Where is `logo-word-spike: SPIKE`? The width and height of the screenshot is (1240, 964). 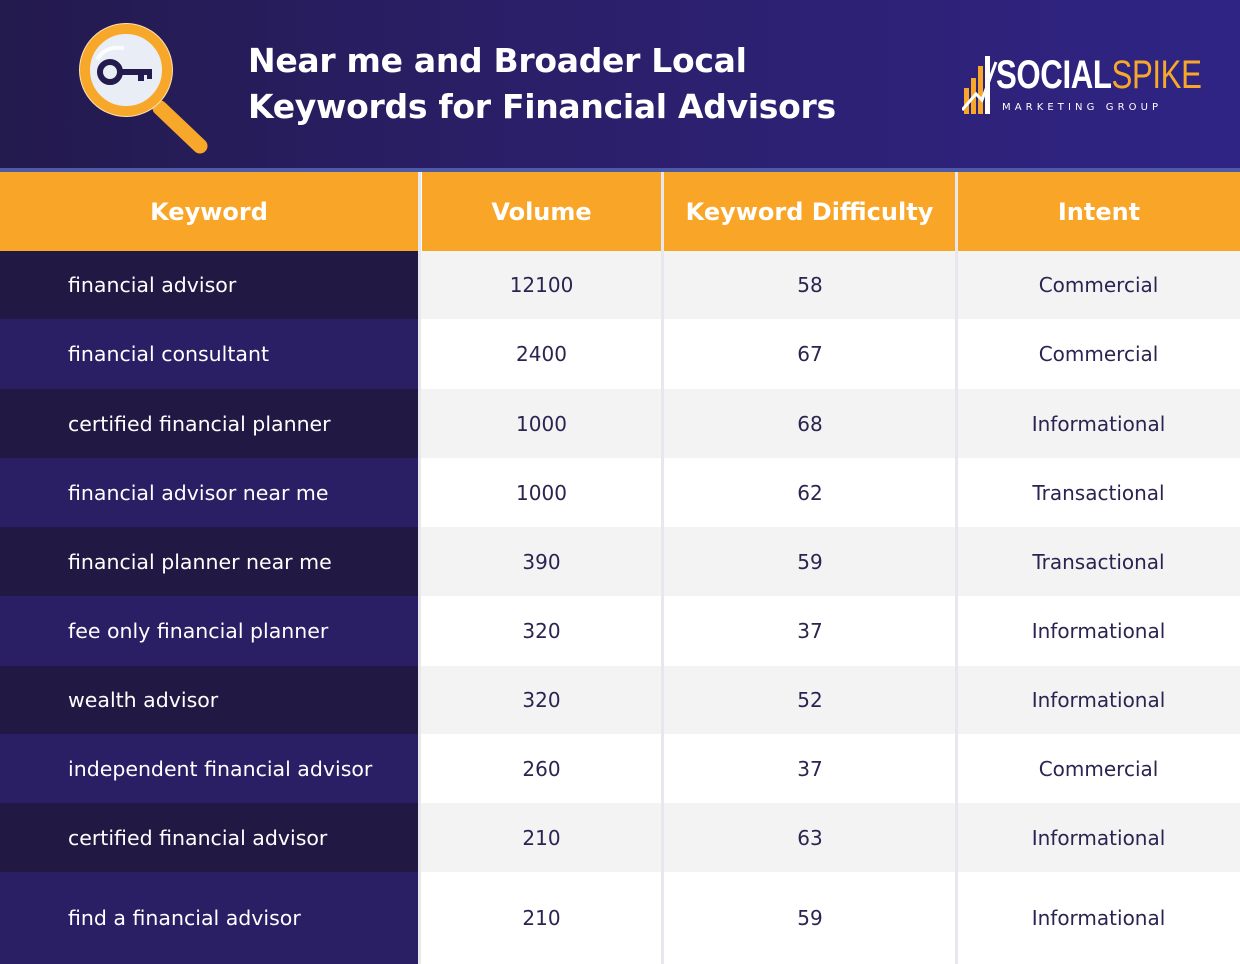 logo-word-spike: SPIKE is located at coordinates (1156, 75).